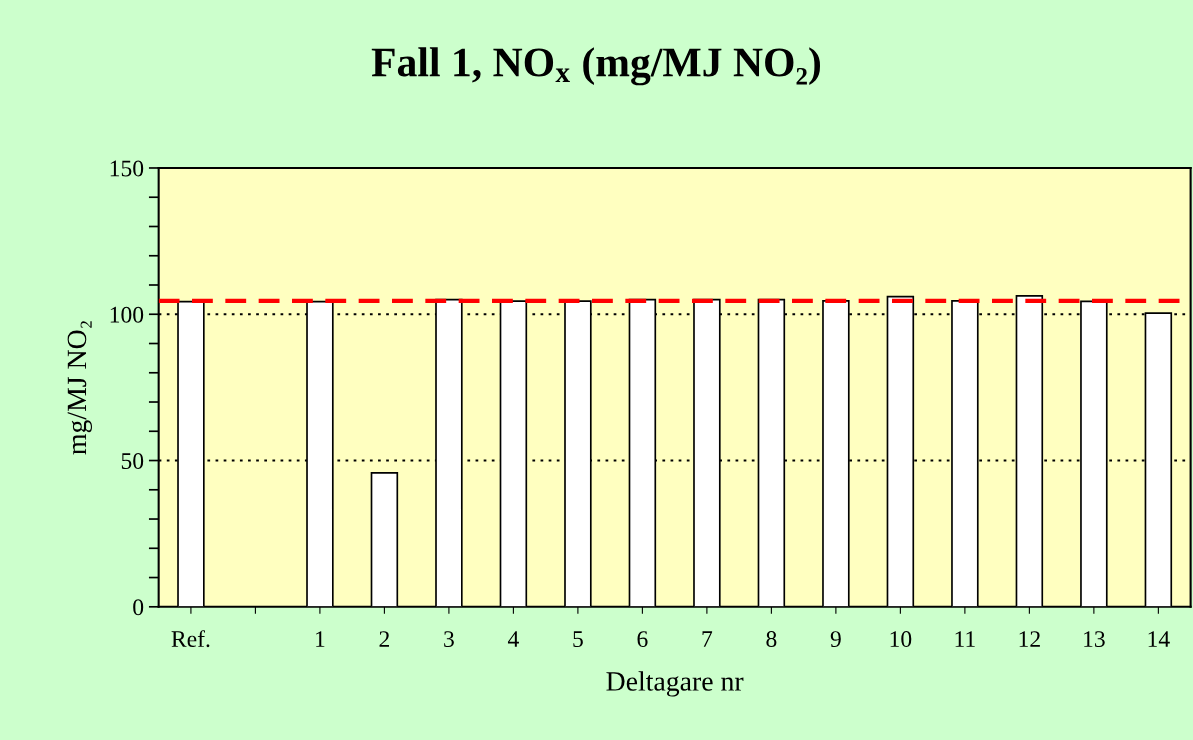  What do you see at coordinates (127, 168) in the screenshot?
I see `y-tick-label: 150` at bounding box center [127, 168].